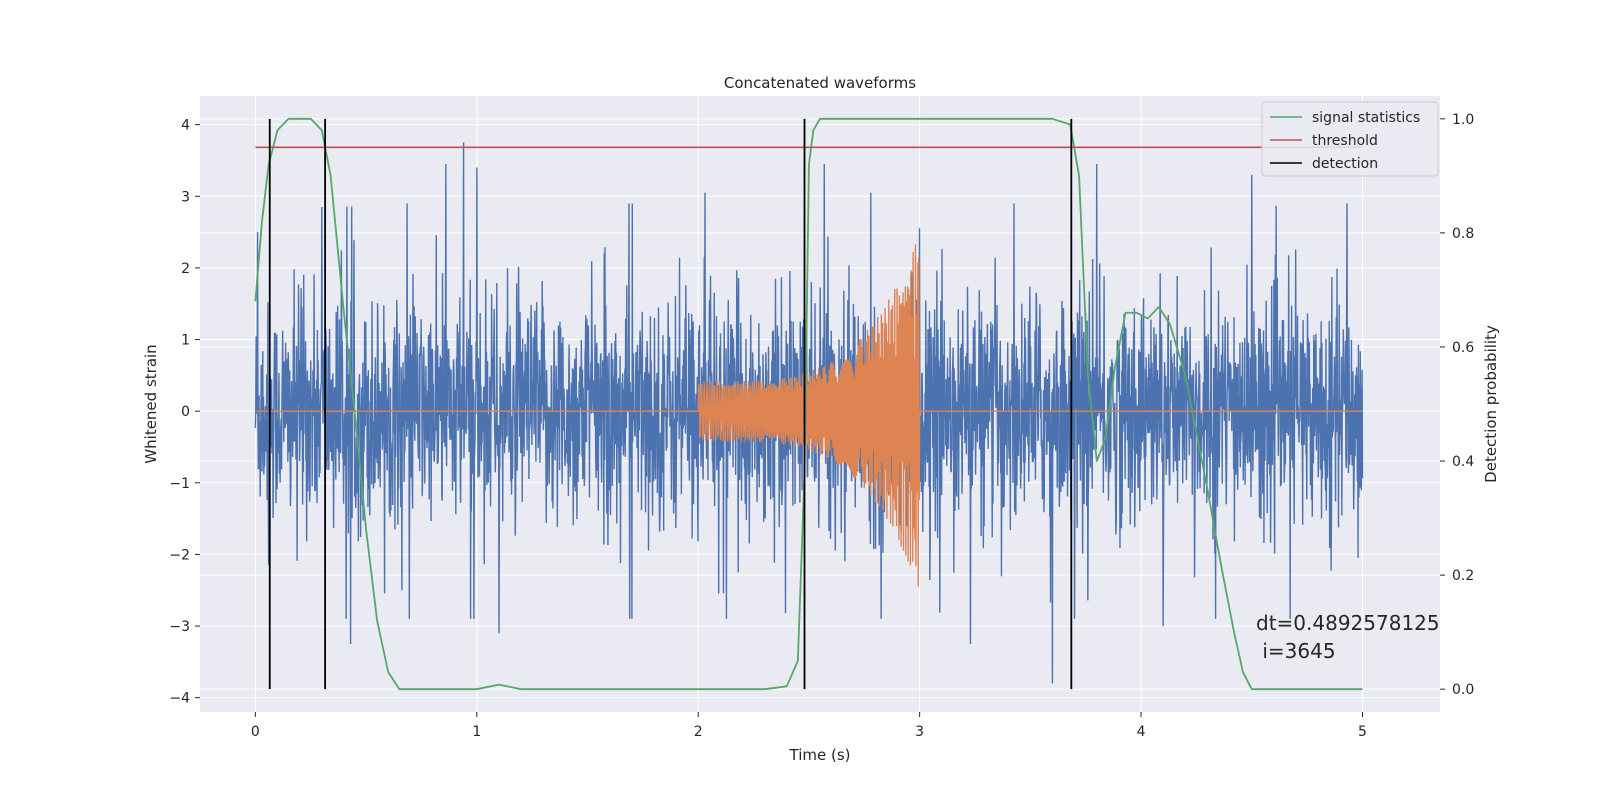 The image size is (1600, 800). Describe the element at coordinates (1348, 623) in the screenshot. I see `annotation-dt: dt=0.4892578125` at that location.